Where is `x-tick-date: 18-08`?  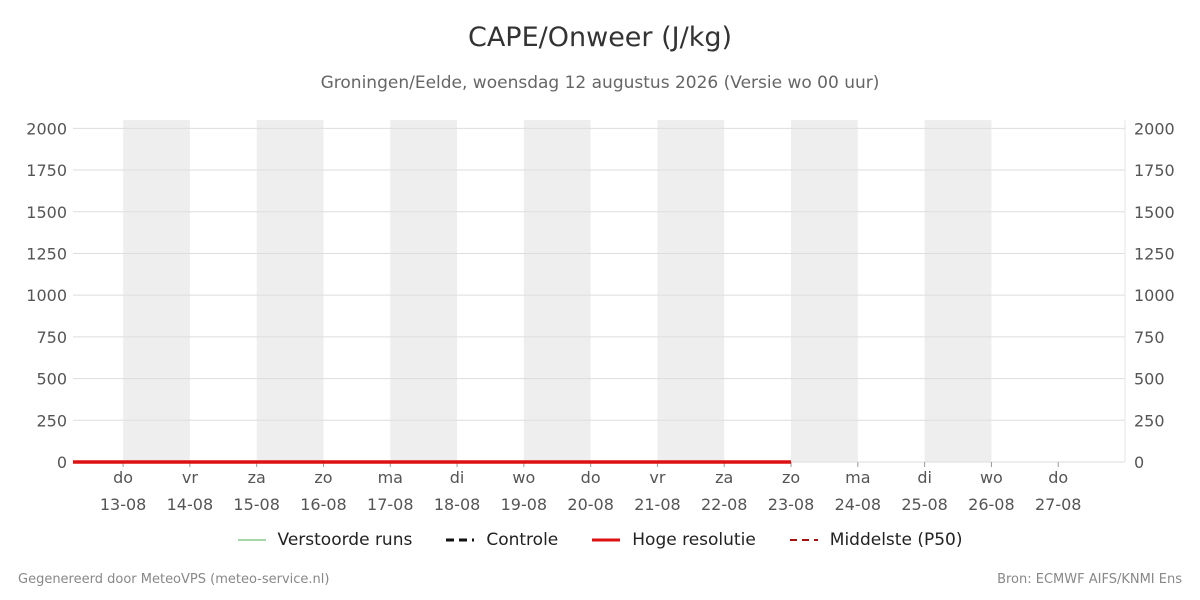
x-tick-date: 18-08 is located at coordinates (457, 504).